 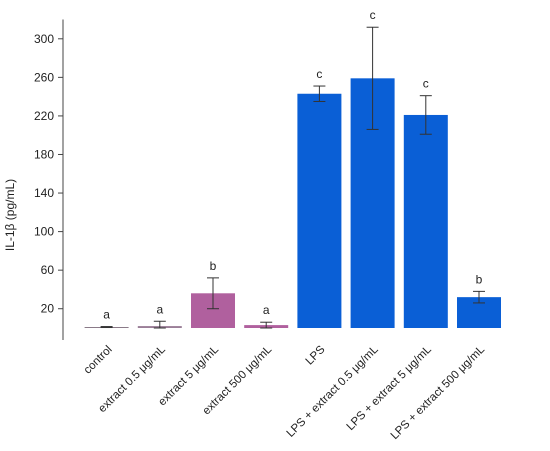 I want to click on x-tick-label: control, so click(x=98, y=360).